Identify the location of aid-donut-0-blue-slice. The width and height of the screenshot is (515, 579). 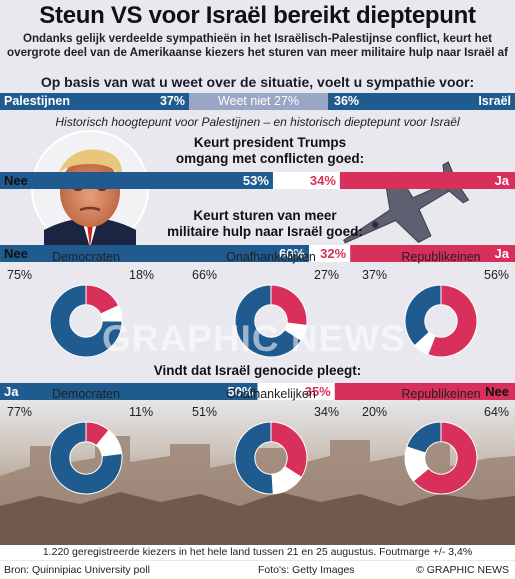
(86, 321).